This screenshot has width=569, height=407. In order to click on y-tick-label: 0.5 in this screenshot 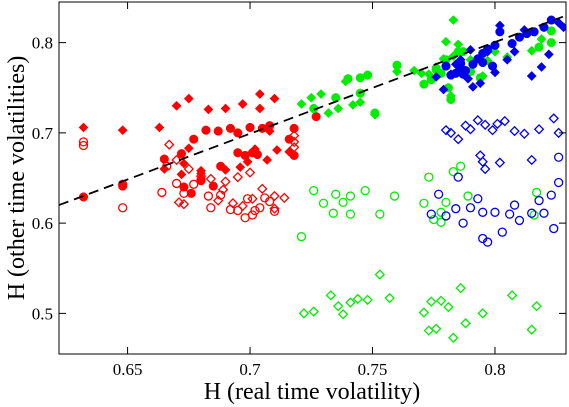, I will do `click(42, 313)`.